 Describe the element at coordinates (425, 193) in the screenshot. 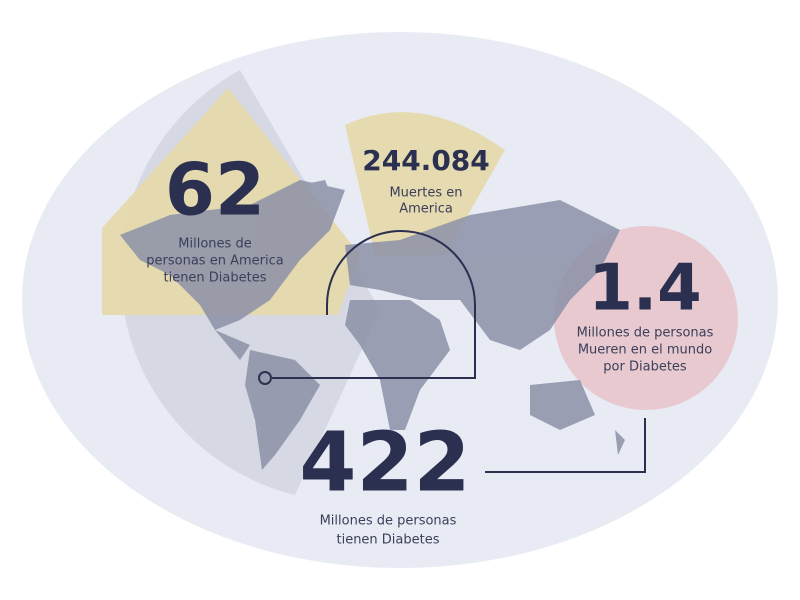

I see `stat-label: Muertes en` at that location.